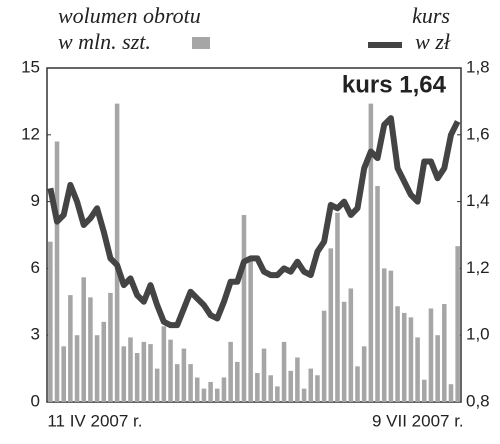 The image size is (500, 444). I want to click on legend-bar-swatch, so click(201, 43).